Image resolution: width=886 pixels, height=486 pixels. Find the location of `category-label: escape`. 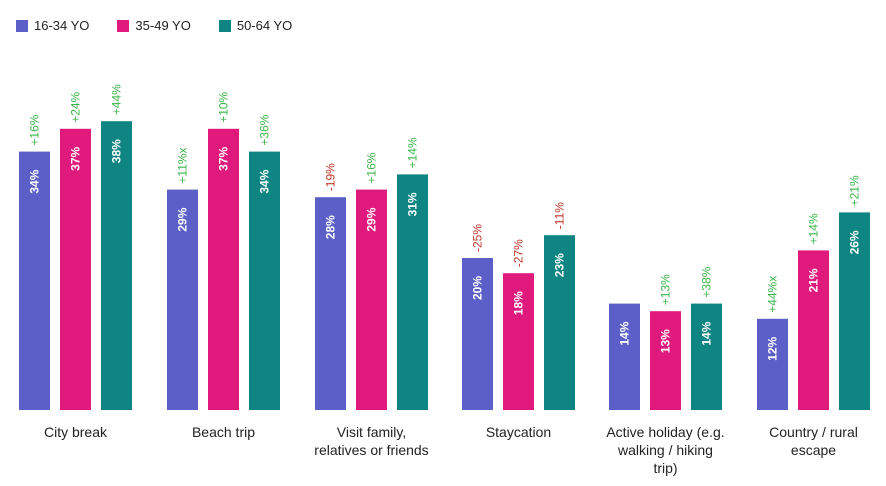

category-label: escape is located at coordinates (813, 450).